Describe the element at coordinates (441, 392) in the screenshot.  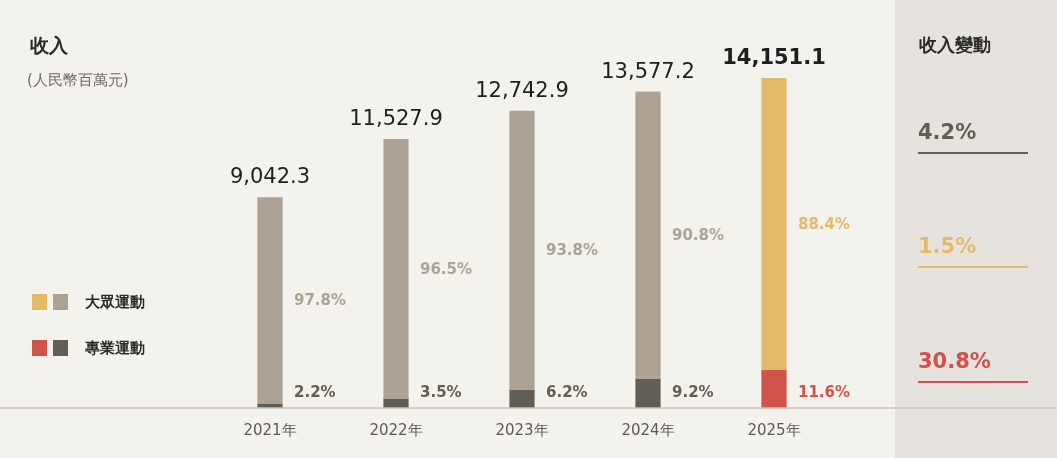
I see `annotation: 3.5%` at that location.